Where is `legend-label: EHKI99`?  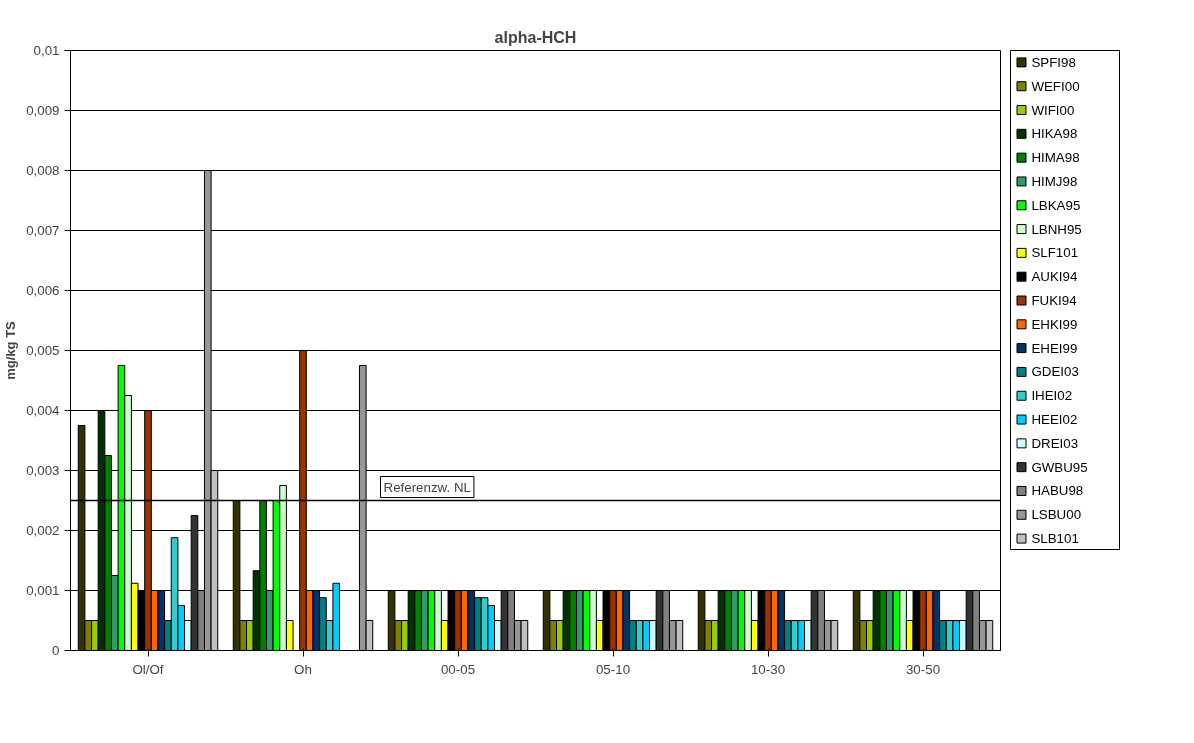 legend-label: EHKI99 is located at coordinates (1054, 324).